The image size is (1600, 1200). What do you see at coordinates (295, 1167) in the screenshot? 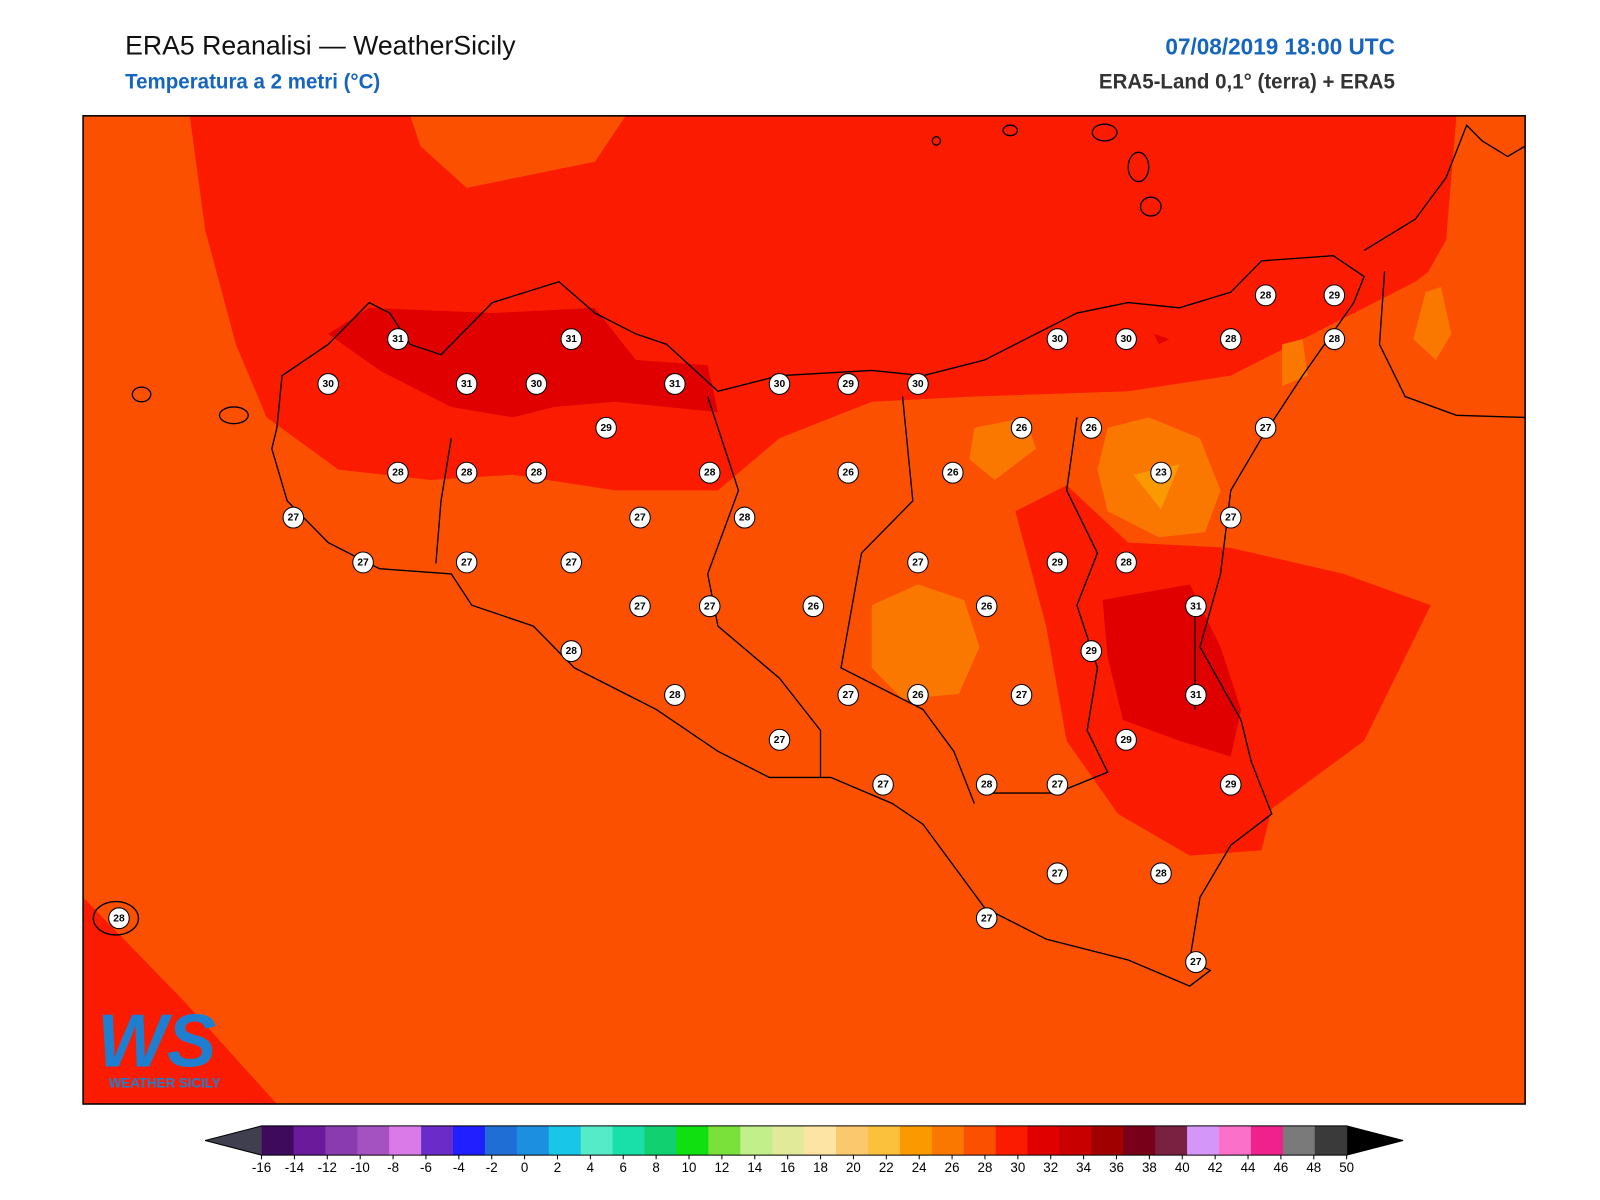
I see `colorbar-tick-label: -14` at bounding box center [295, 1167].